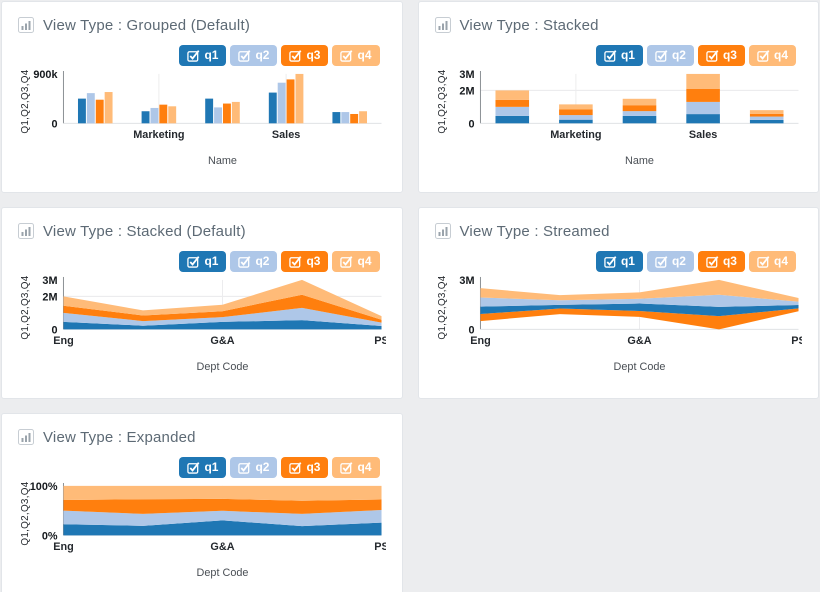 The image size is (820, 592). What do you see at coordinates (618, 231) in the screenshot?
I see `panel-header: View Type : Streamed` at bounding box center [618, 231].